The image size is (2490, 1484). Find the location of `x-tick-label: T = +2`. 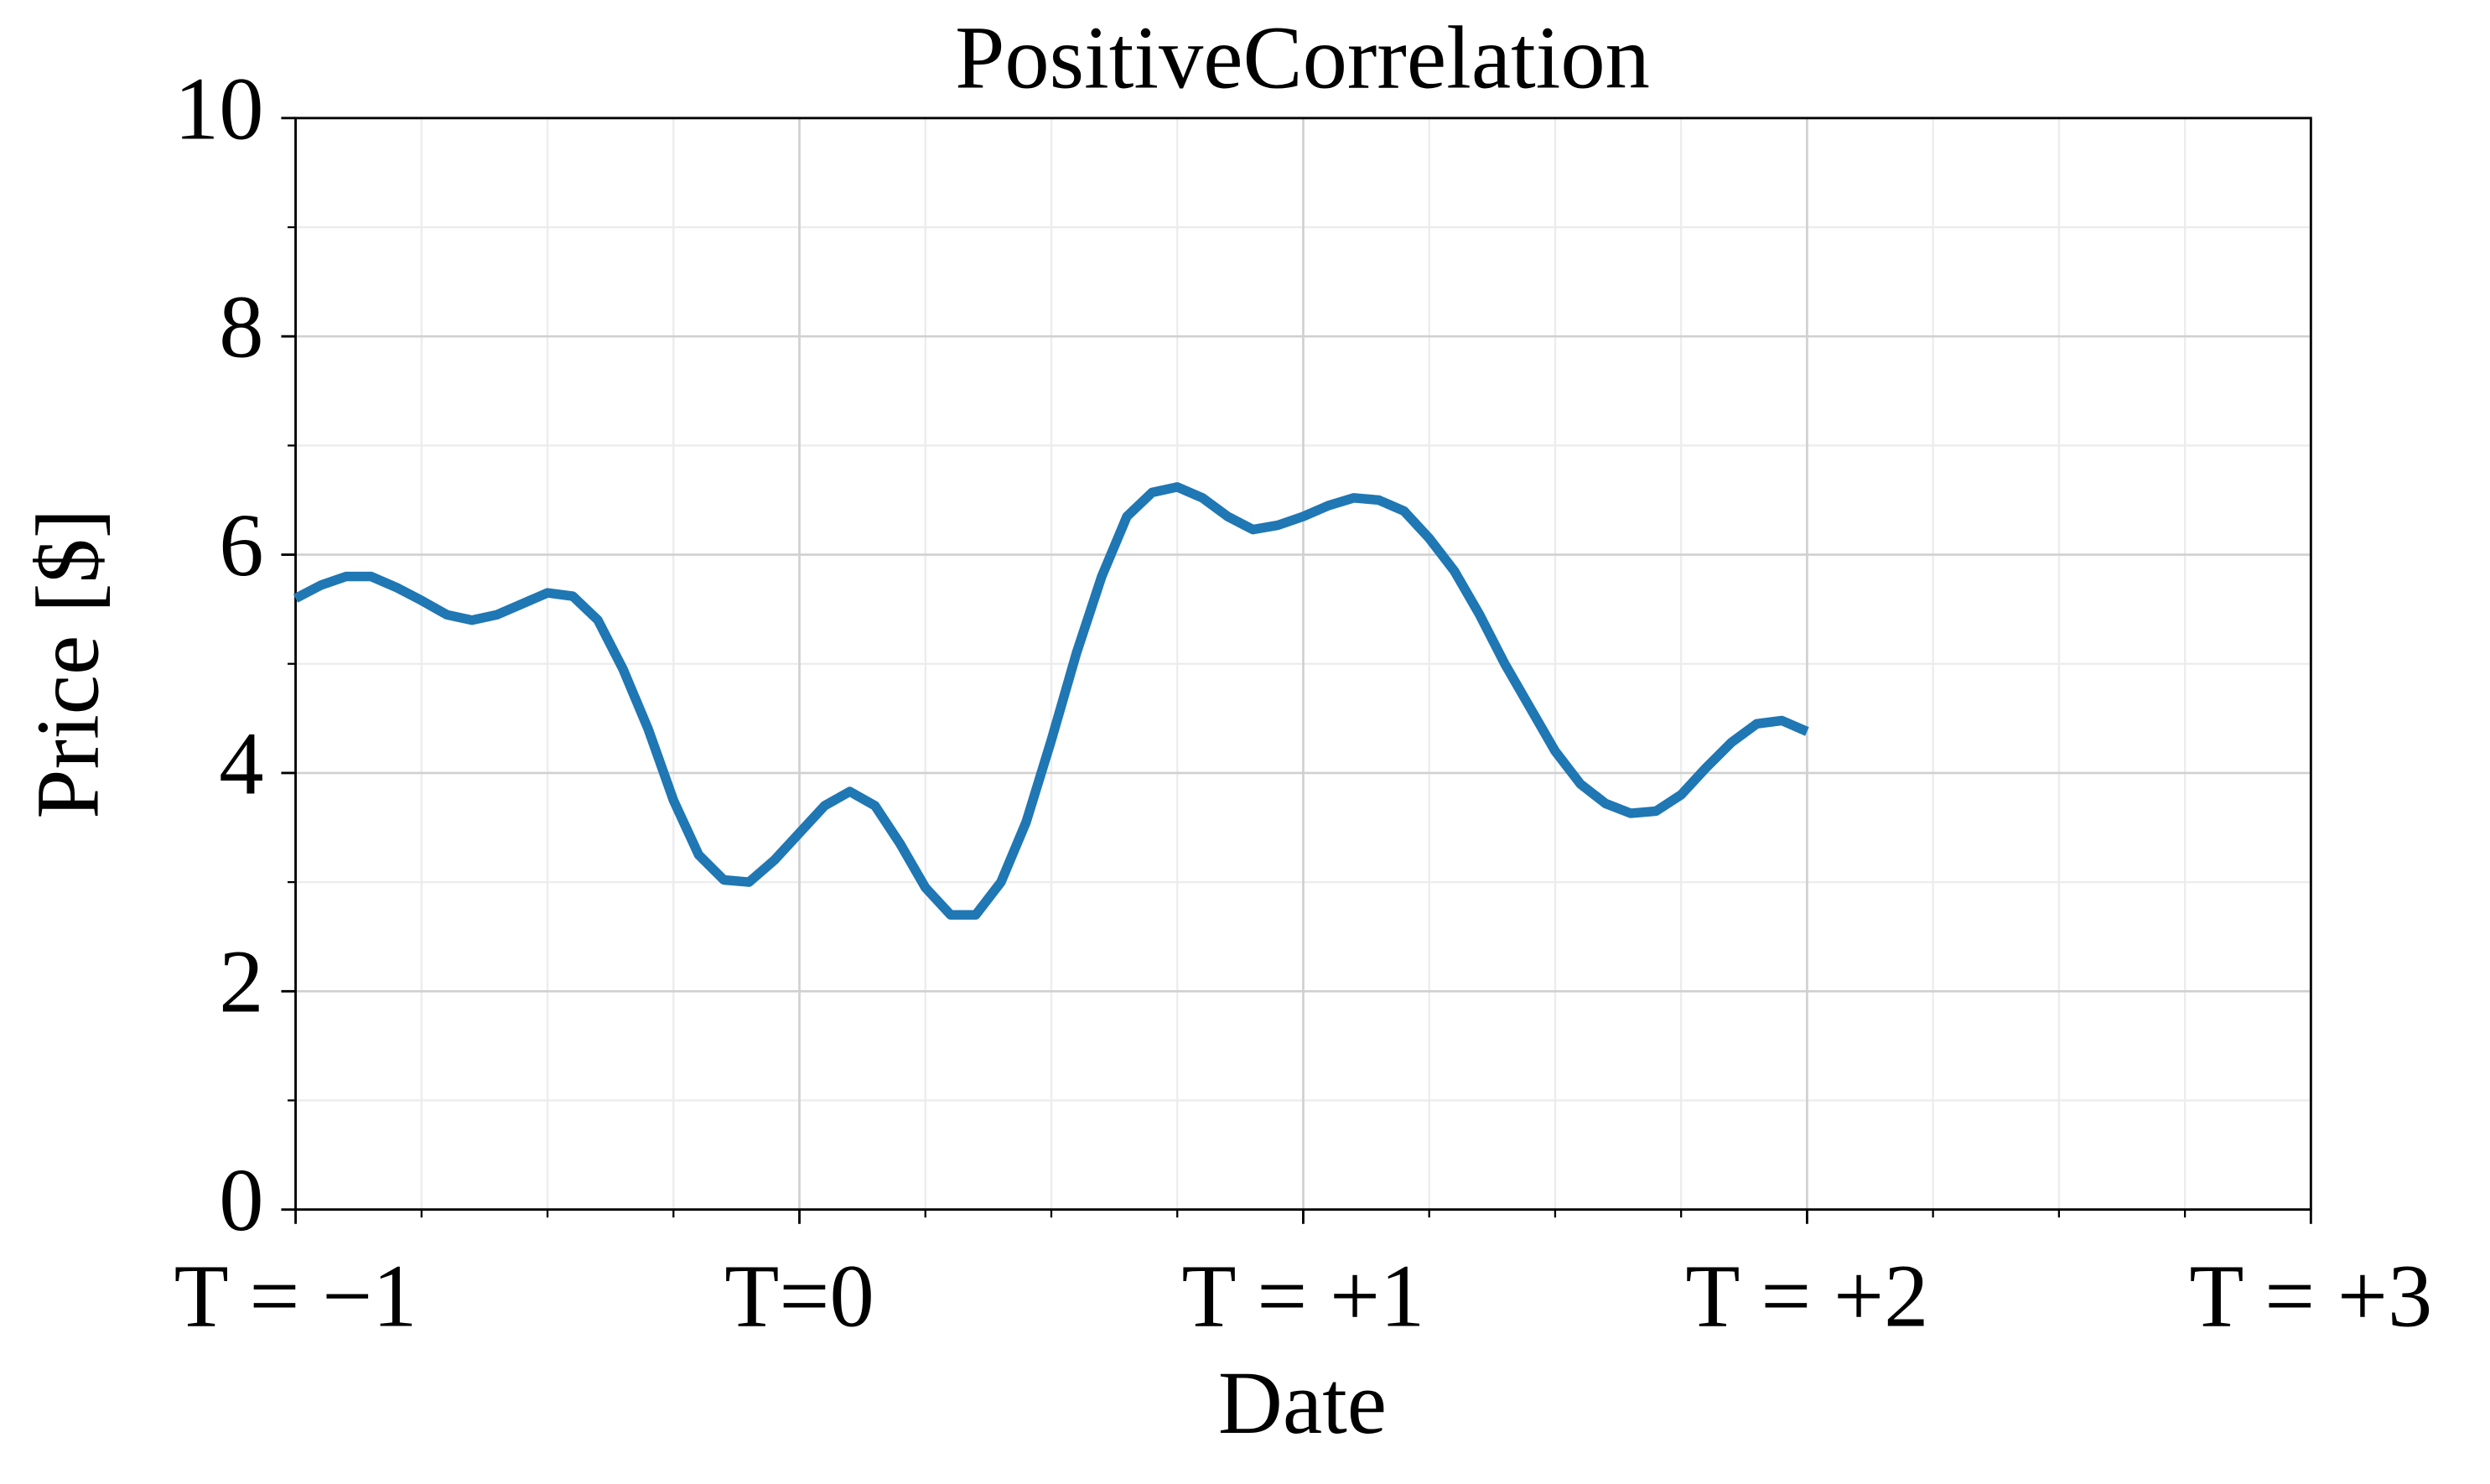

x-tick-label: T = +2 is located at coordinates (1806, 1296).